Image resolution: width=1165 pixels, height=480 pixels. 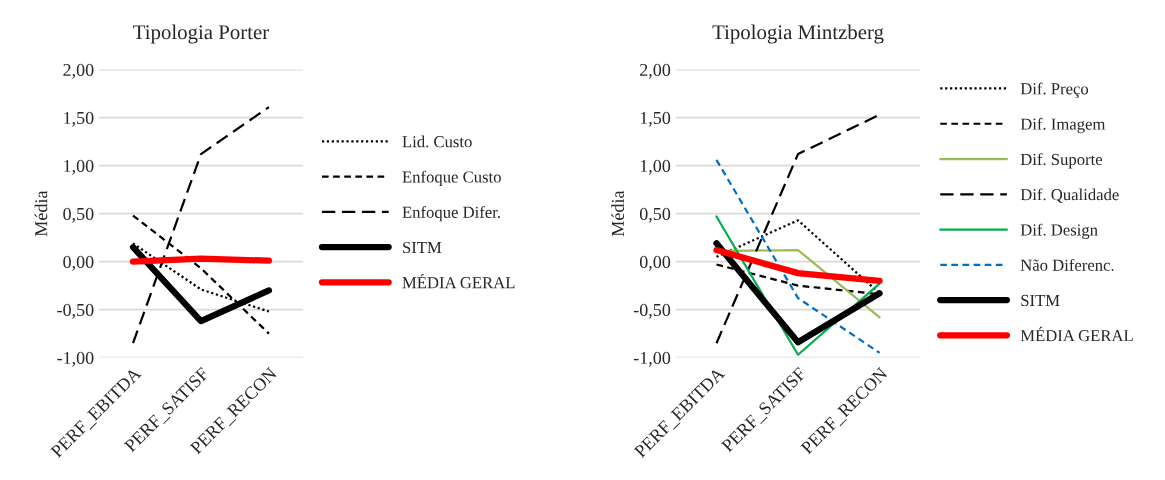 What do you see at coordinates (1054, 90) in the screenshot?
I see `legend-label: Dif. Preço` at bounding box center [1054, 90].